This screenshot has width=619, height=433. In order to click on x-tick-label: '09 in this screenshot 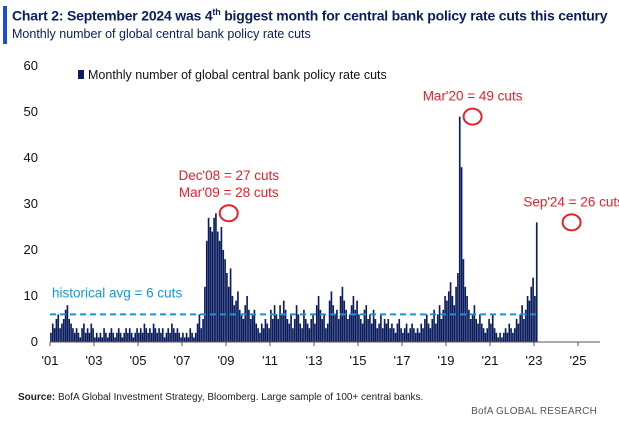, I will do `click(226, 360)`.